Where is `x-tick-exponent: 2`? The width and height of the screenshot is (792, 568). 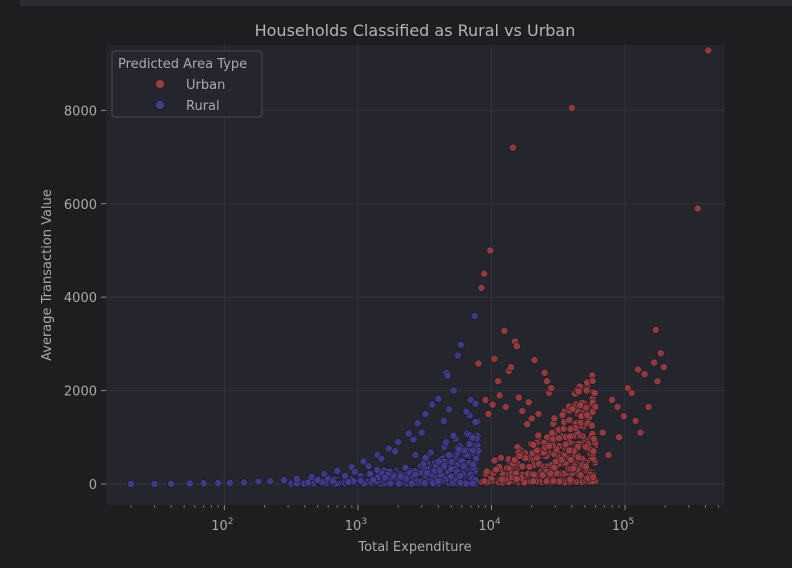
x-tick-exponent: 2 is located at coordinates (231, 522).